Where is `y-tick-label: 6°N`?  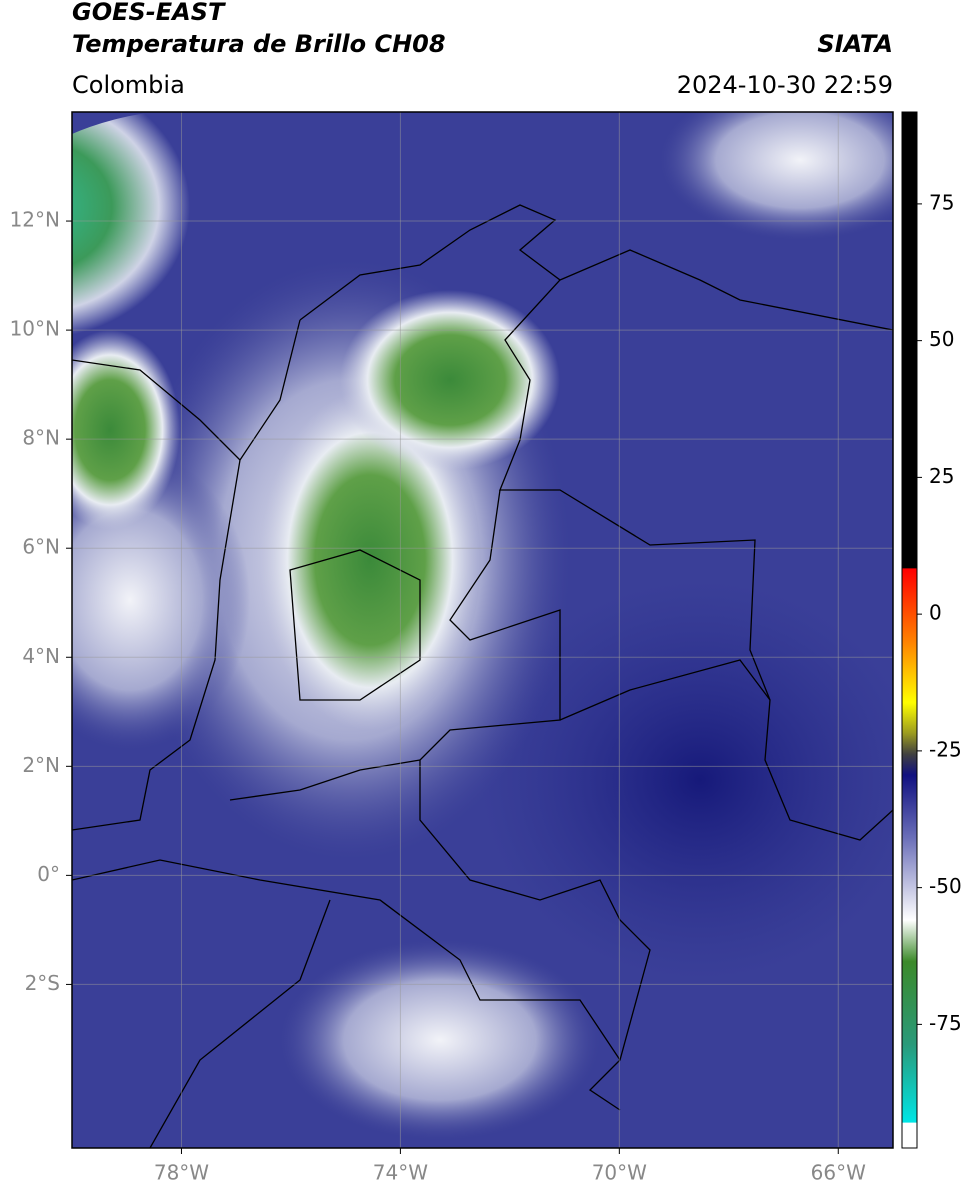
y-tick-label: 6°N is located at coordinates (41, 547).